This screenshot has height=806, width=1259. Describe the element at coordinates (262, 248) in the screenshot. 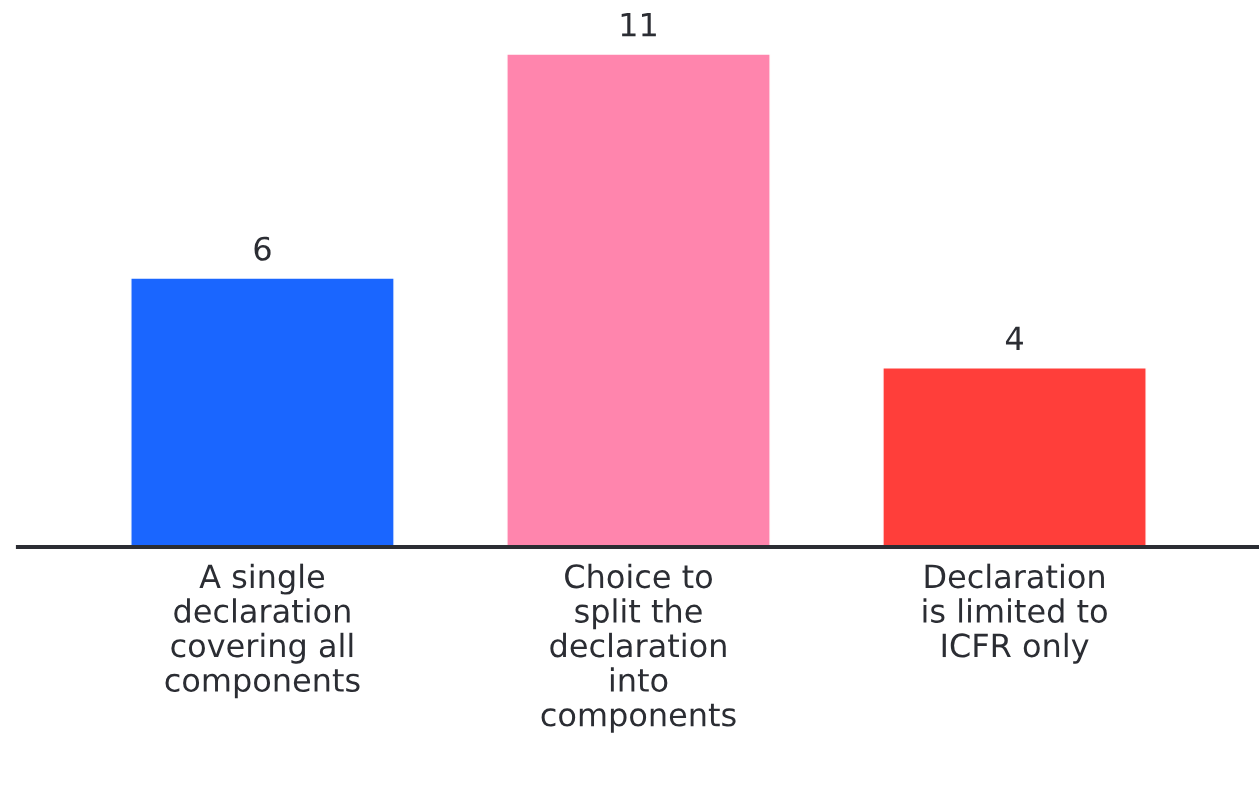

I see `data-label: 6` at that location.